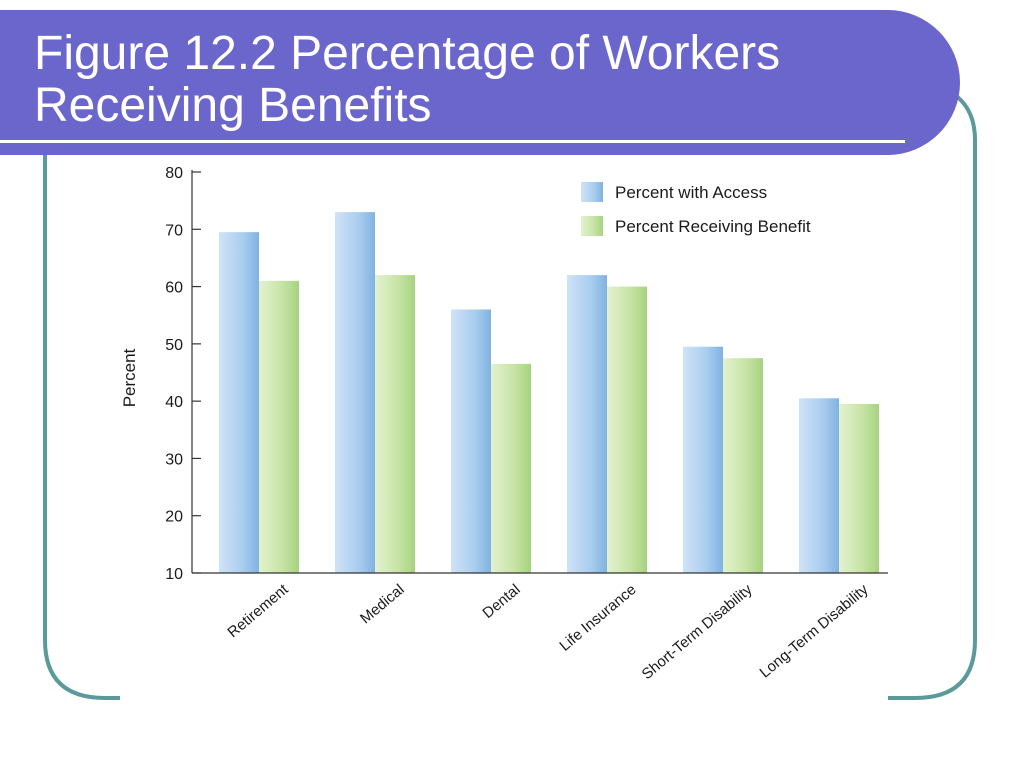 The width and height of the screenshot is (1024, 768). I want to click on y-tick-label: 60, so click(174, 288).